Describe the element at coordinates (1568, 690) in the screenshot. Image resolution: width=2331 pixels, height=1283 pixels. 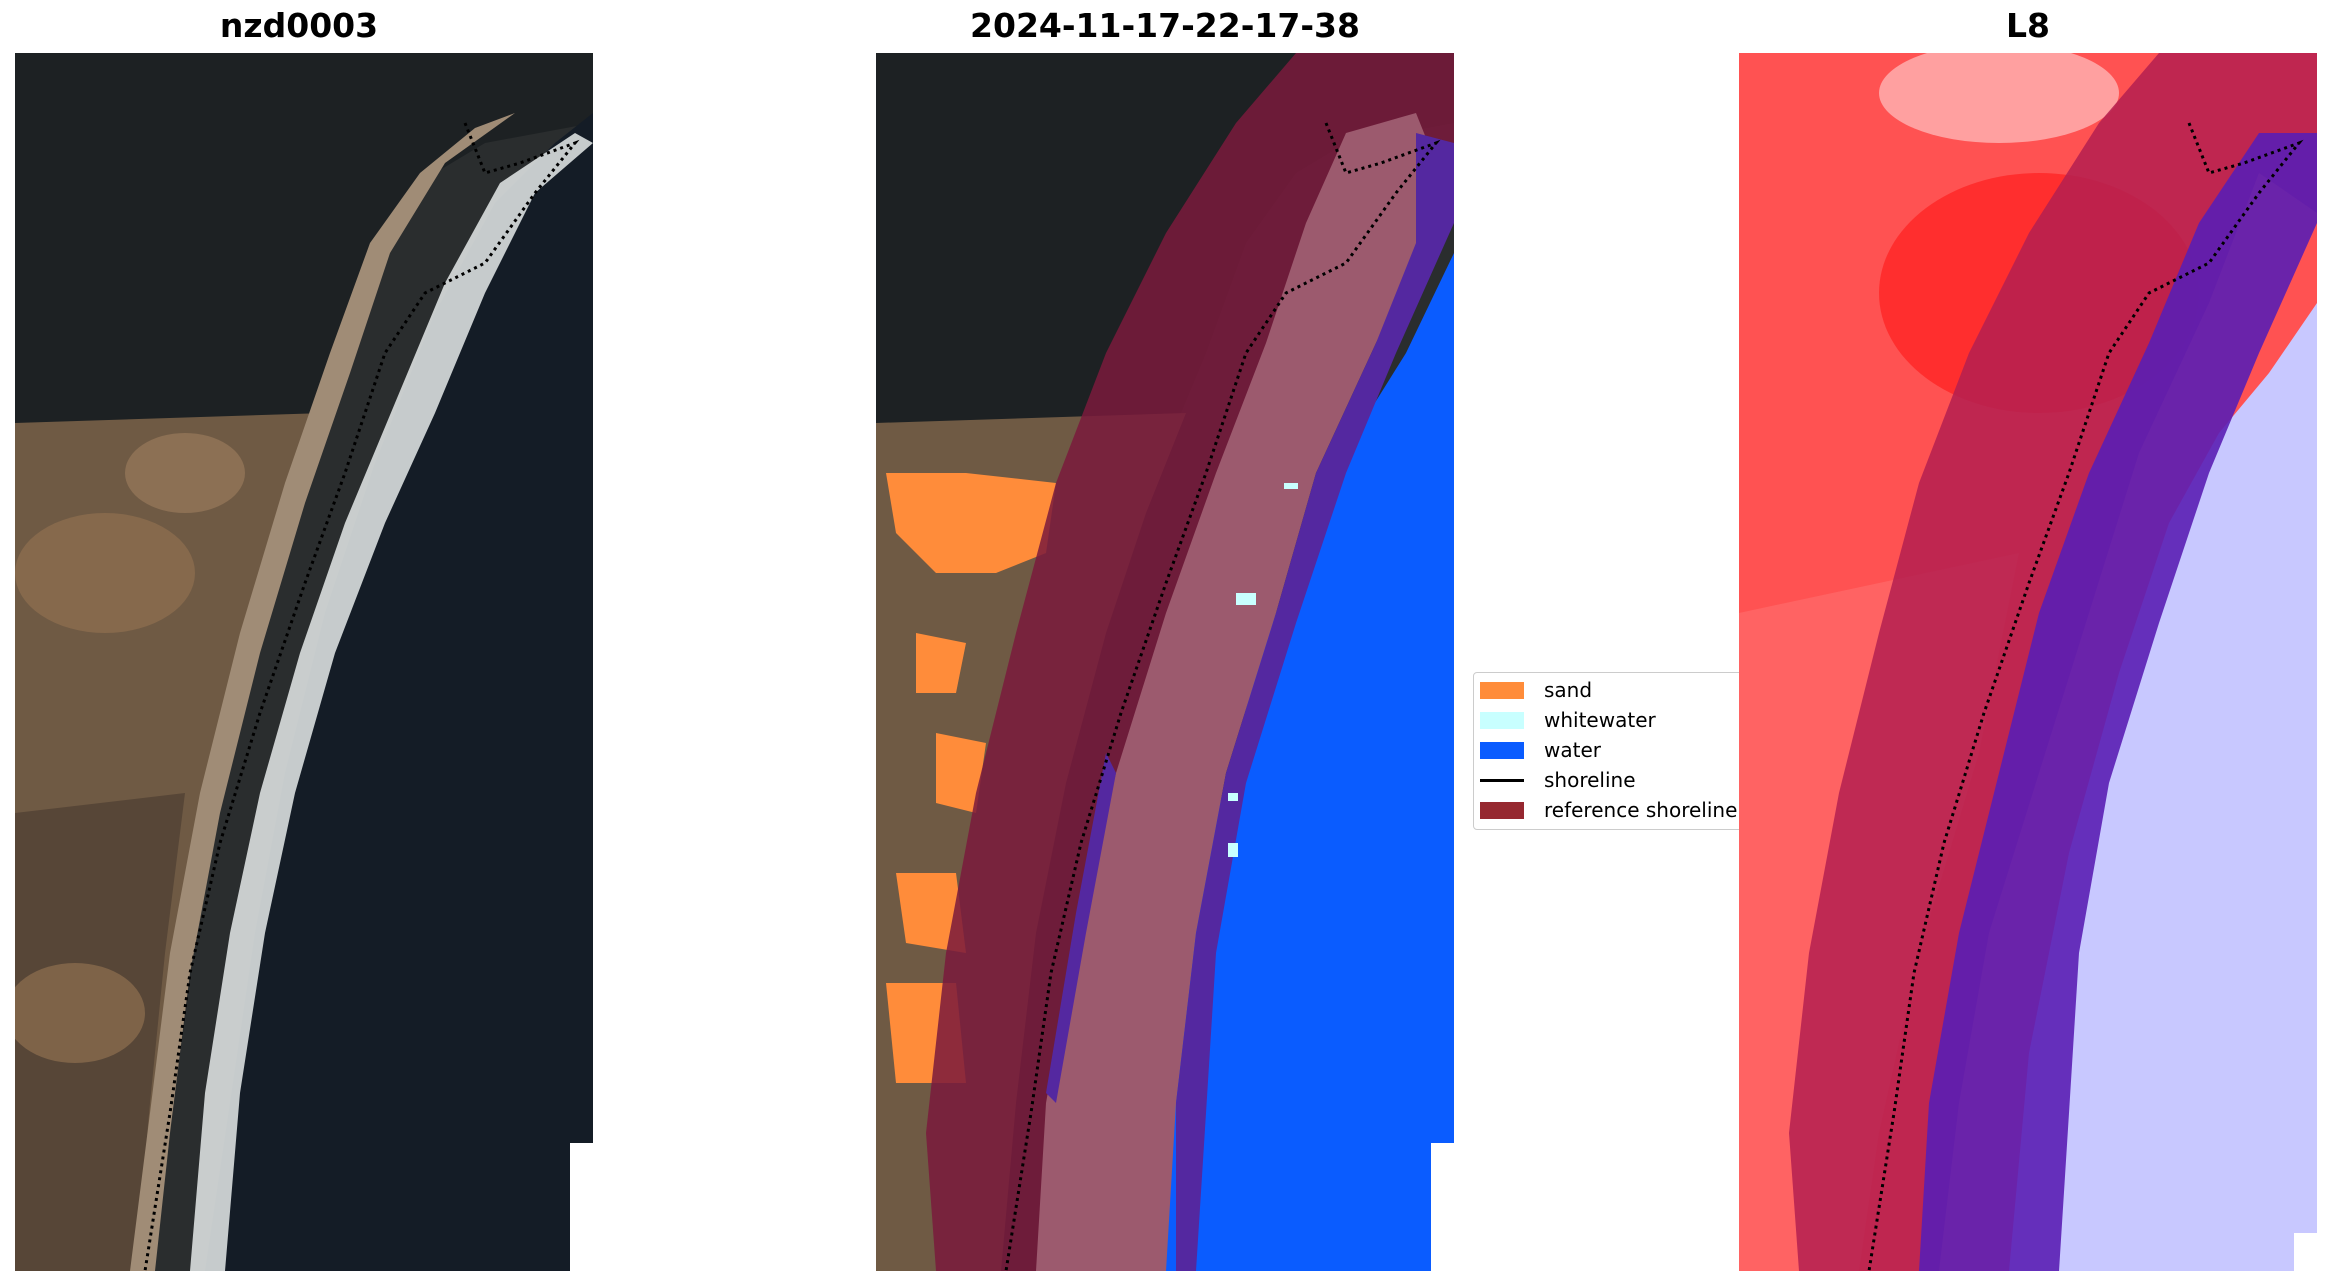
I see `legend-label: sand` at that location.